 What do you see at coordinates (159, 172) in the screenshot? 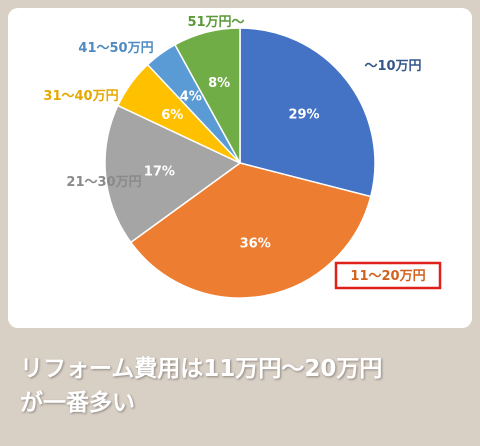
I see `slice-value-label-21-30: 17%` at bounding box center [159, 172].